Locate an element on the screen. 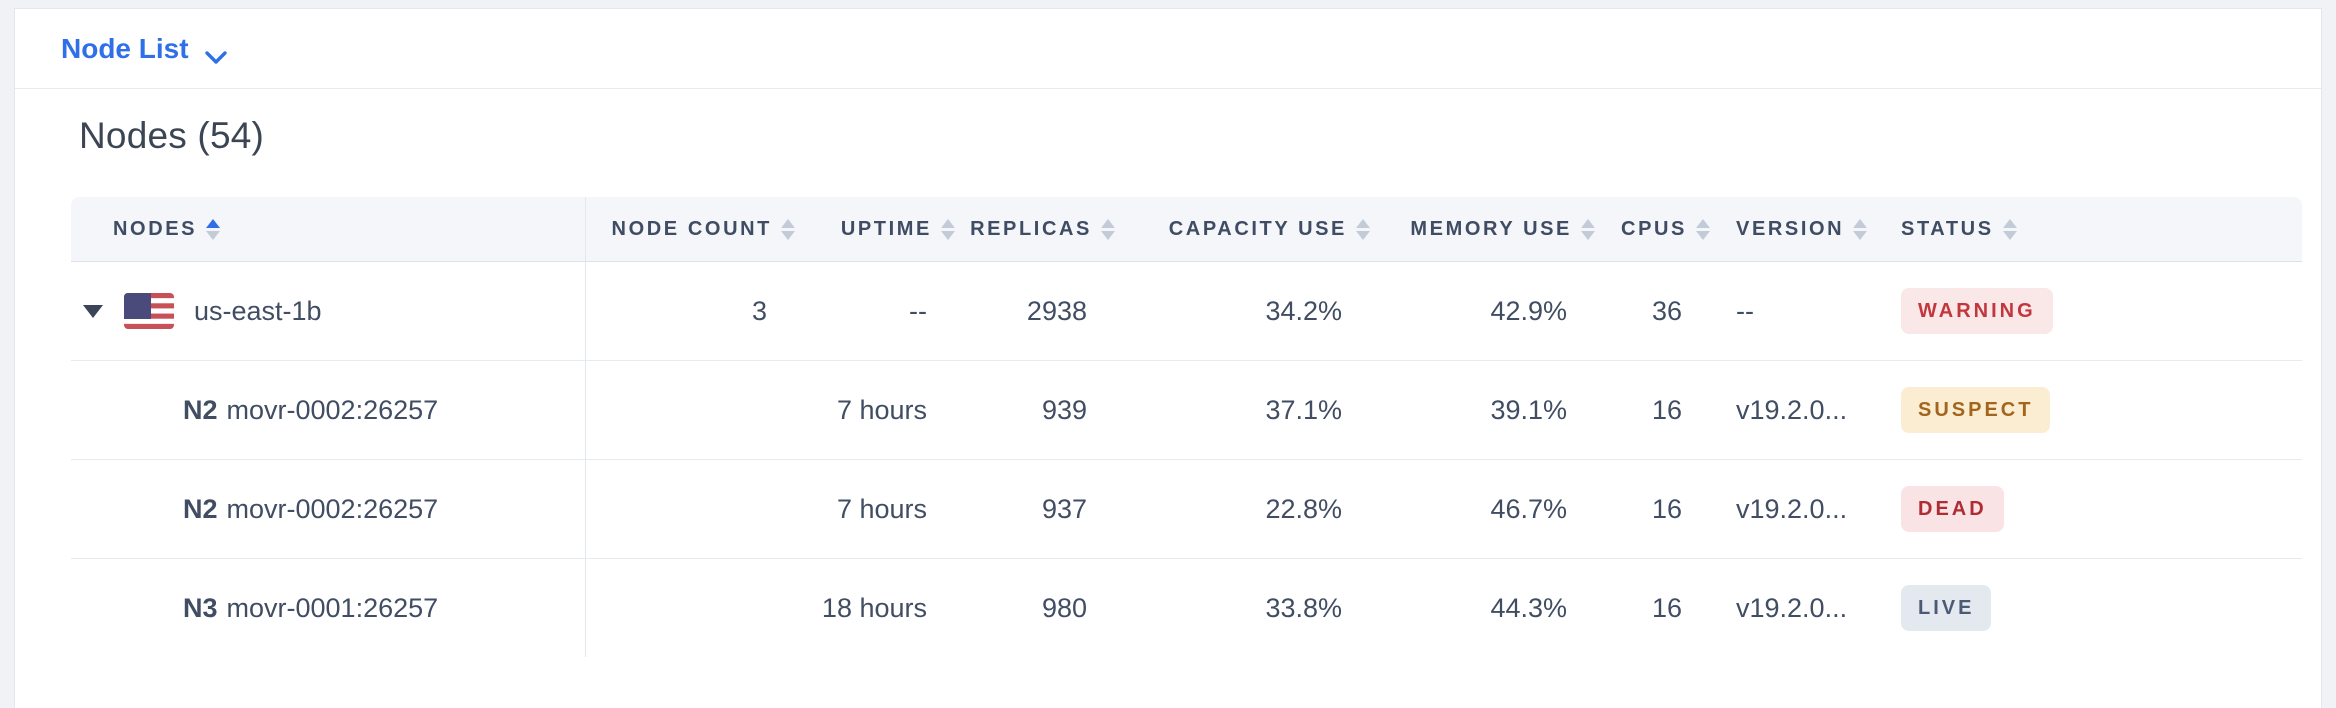 This screenshot has width=2336, height=708. node-address: movr-0001:26257 is located at coordinates (332, 607).